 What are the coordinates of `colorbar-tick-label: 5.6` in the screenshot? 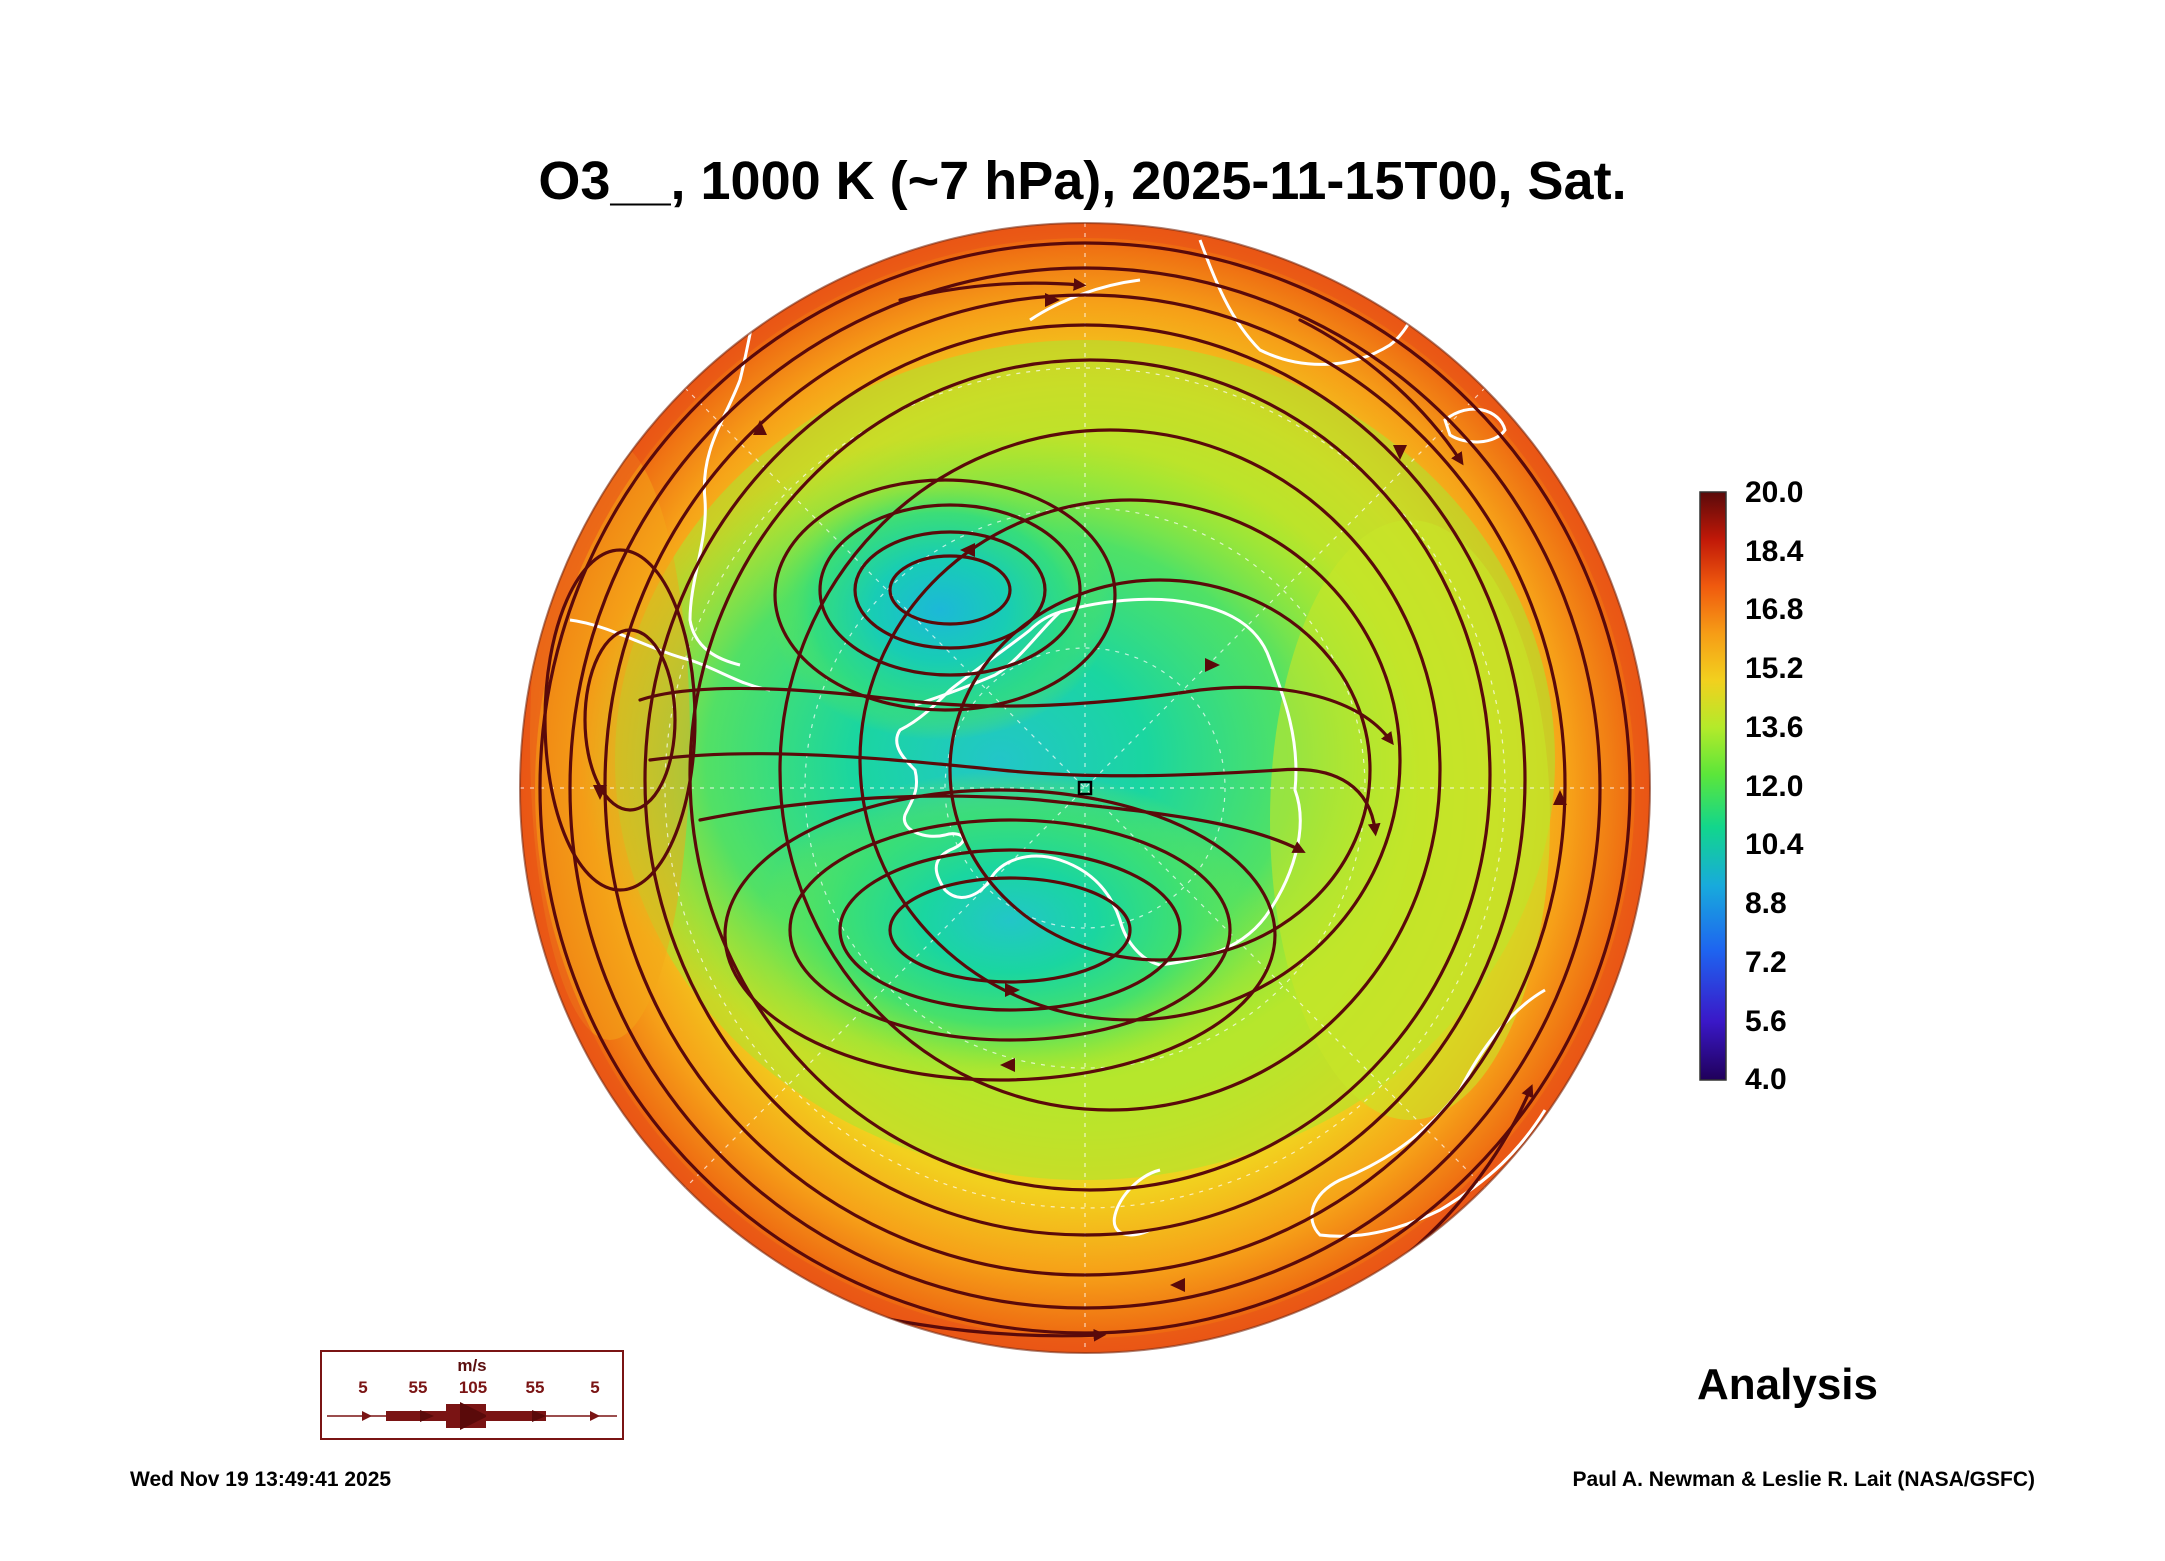 It's located at (1766, 1021).